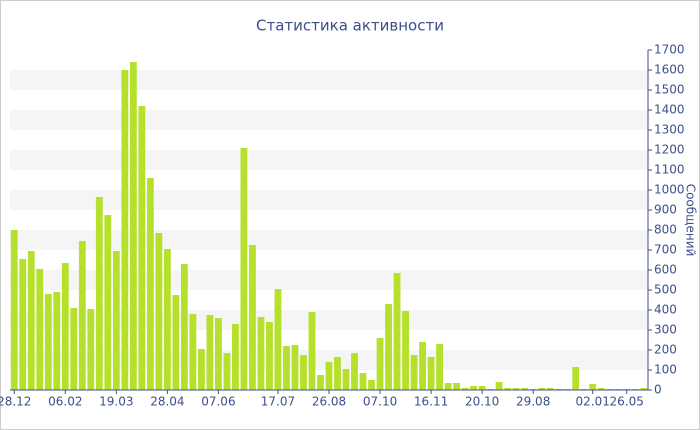 Image resolution: width=700 pixels, height=430 pixels. I want to click on x-tick-label: 19.03, so click(116, 402).